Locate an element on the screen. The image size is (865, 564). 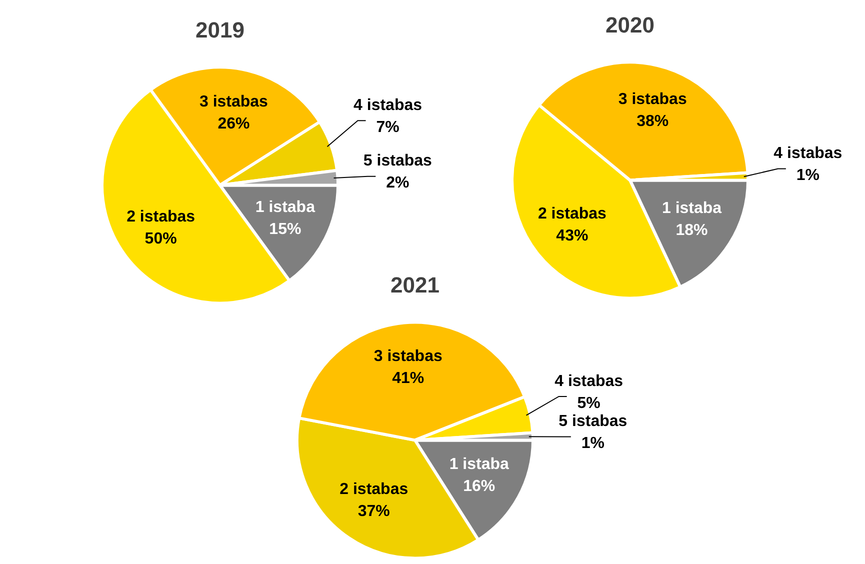
data-label: 15% is located at coordinates (285, 229).